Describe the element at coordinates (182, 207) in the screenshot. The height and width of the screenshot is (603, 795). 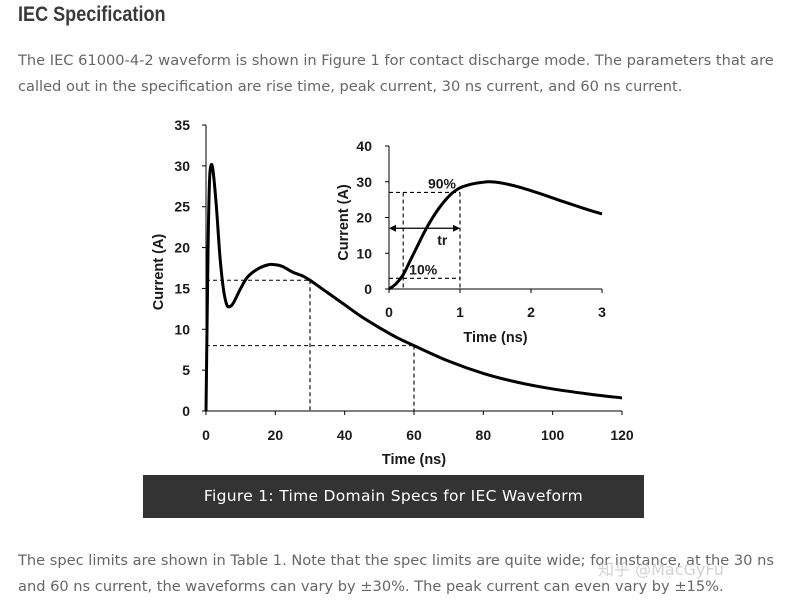
I see `main-y-tick-label: 25` at that location.